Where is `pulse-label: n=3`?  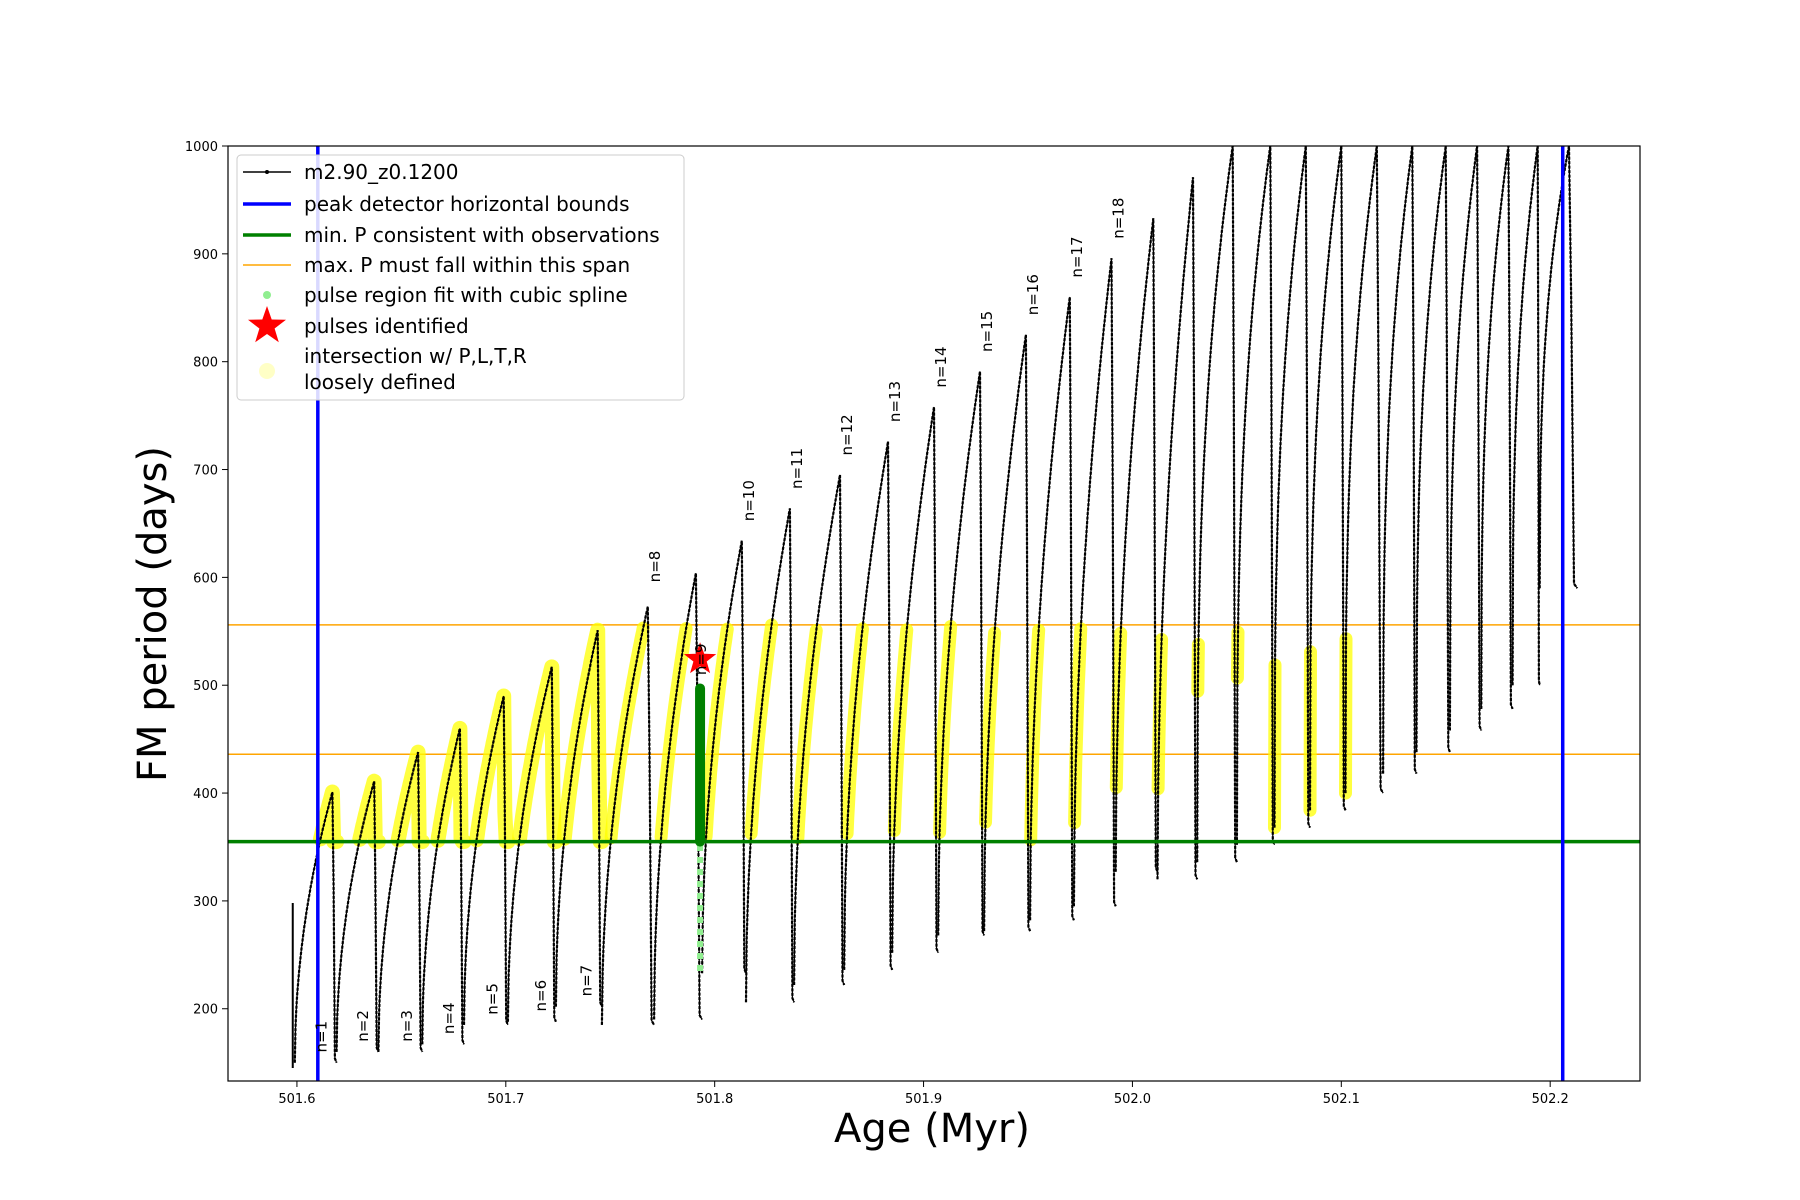 pulse-label: n=3 is located at coordinates (407, 1026).